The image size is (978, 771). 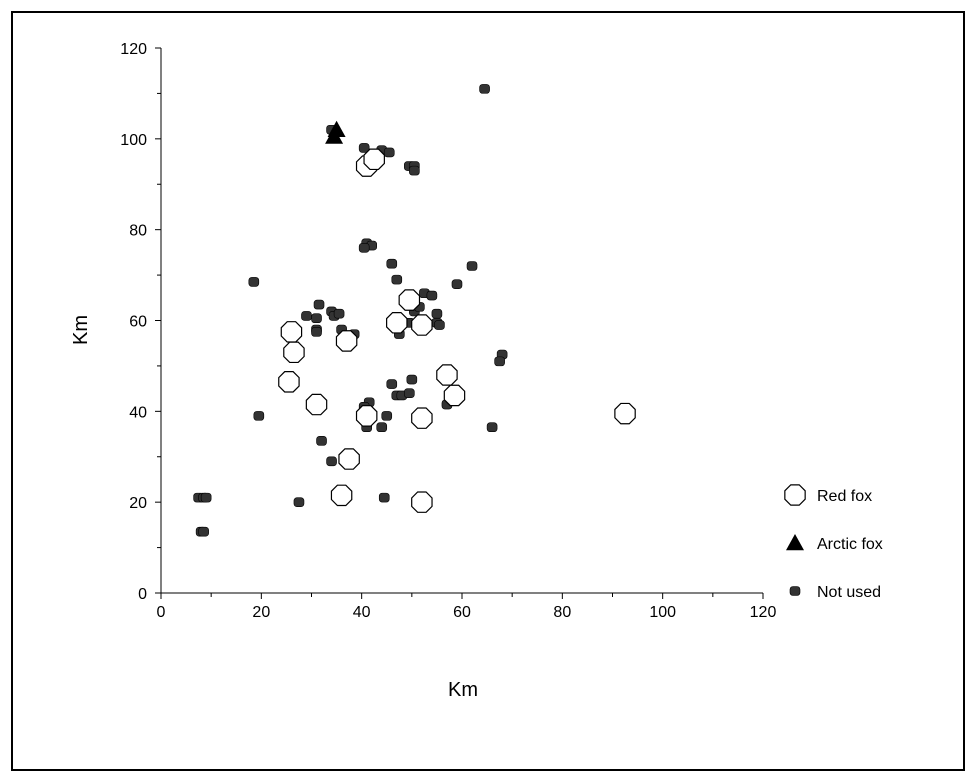 What do you see at coordinates (138, 231) in the screenshot?
I see `y-tick-label: 80` at bounding box center [138, 231].